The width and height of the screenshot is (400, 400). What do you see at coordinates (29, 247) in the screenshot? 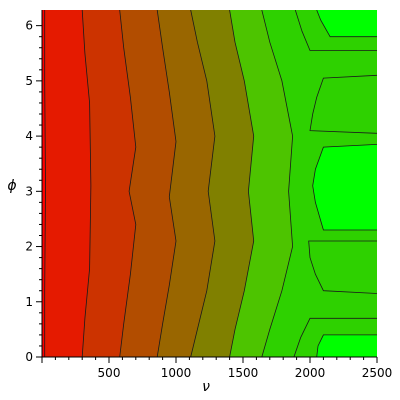
I see `y-tick-label: 2` at bounding box center [29, 247].